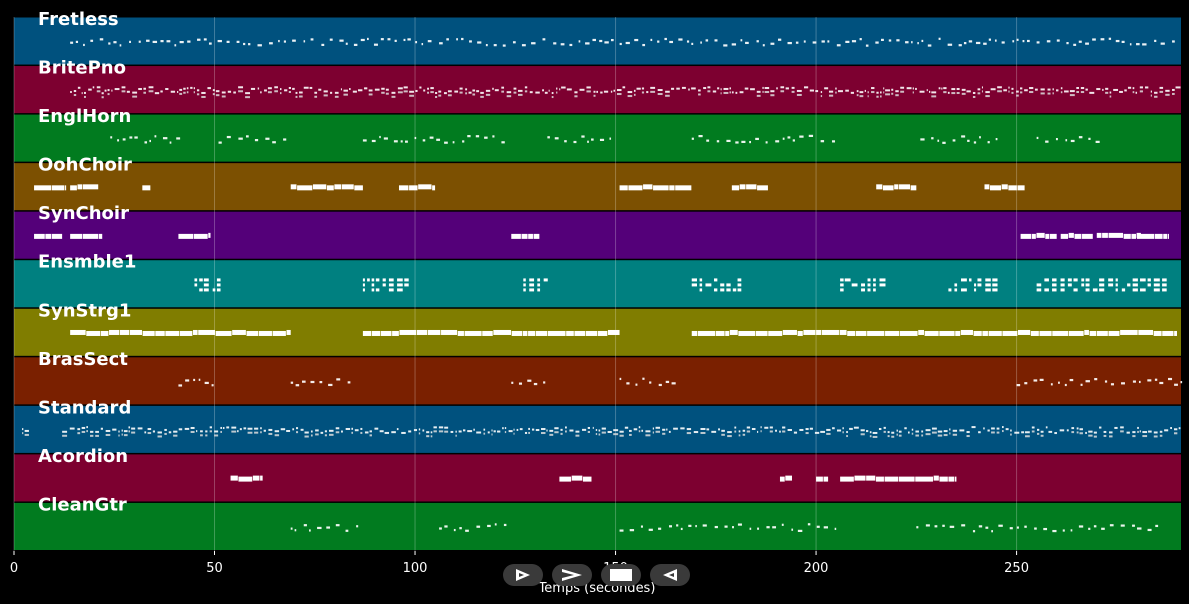 This screenshot has height=604, width=1189. Describe the element at coordinates (523, 575) in the screenshot. I see `play-button` at that location.